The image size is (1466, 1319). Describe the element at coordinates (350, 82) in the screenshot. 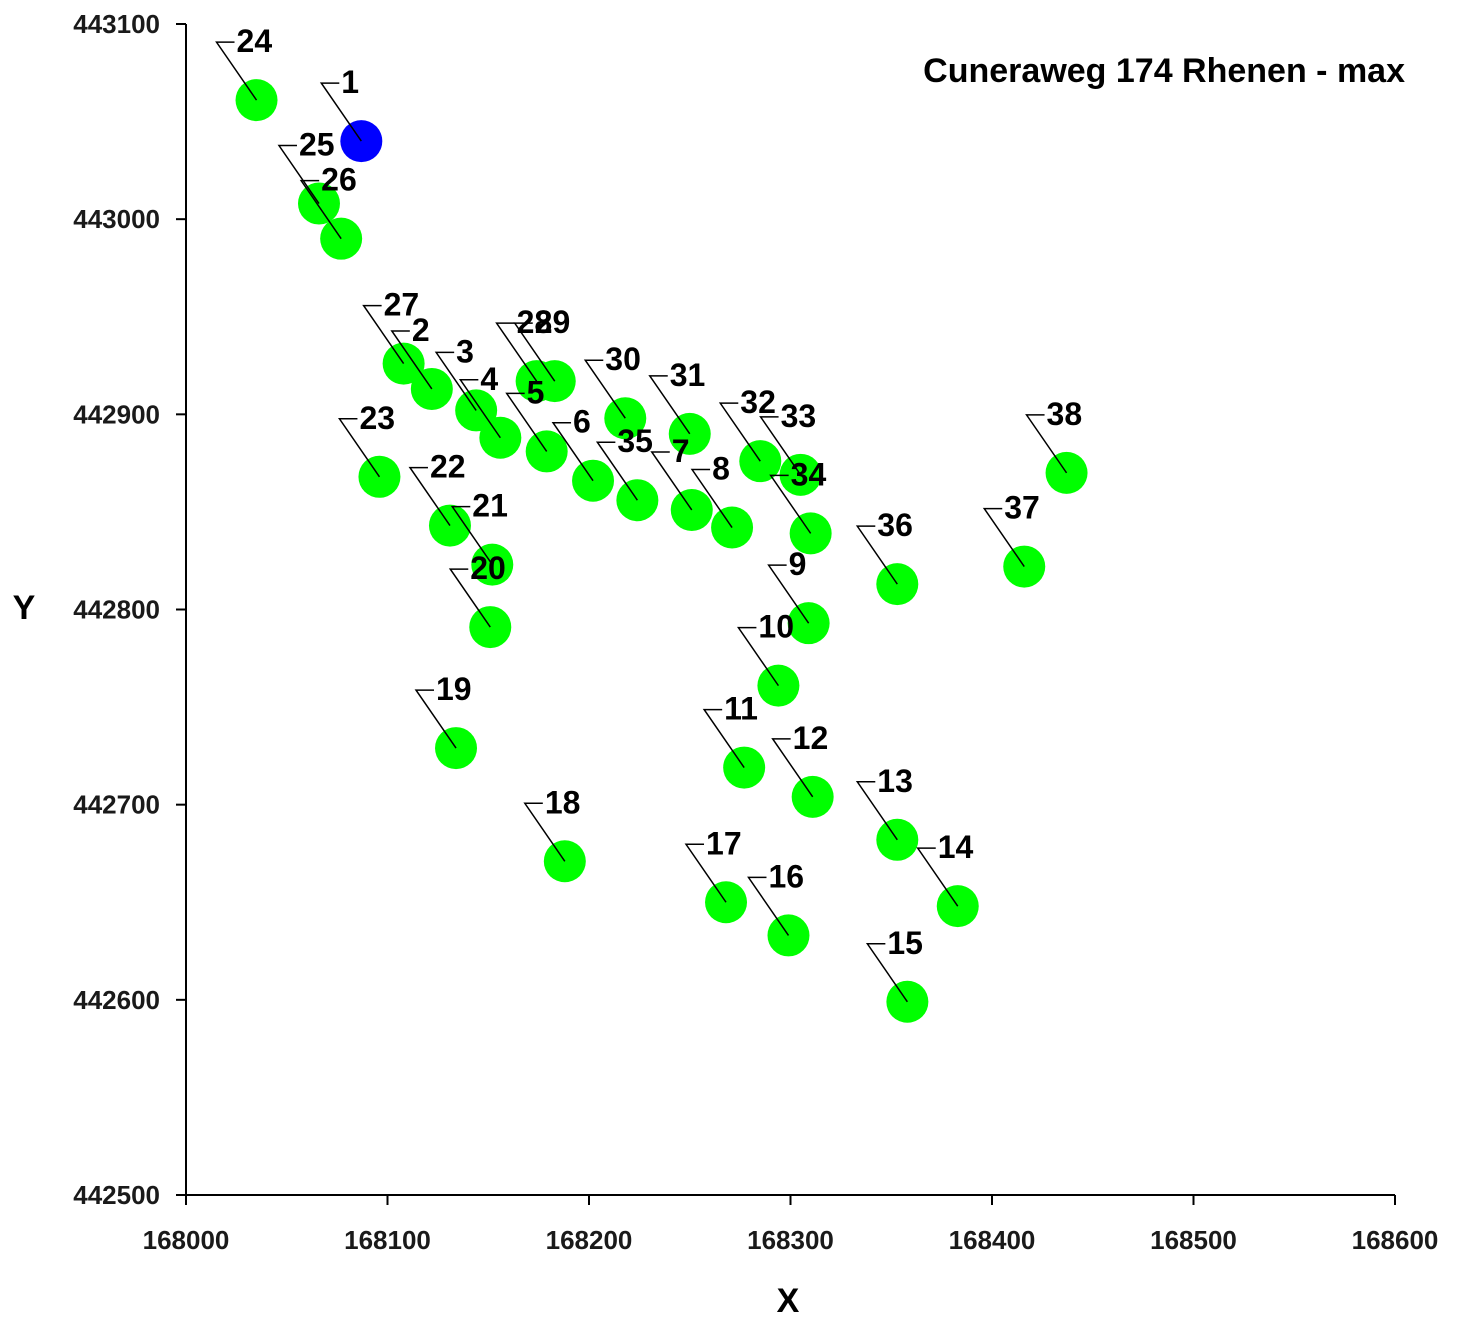

I see `point-label: 1` at that location.